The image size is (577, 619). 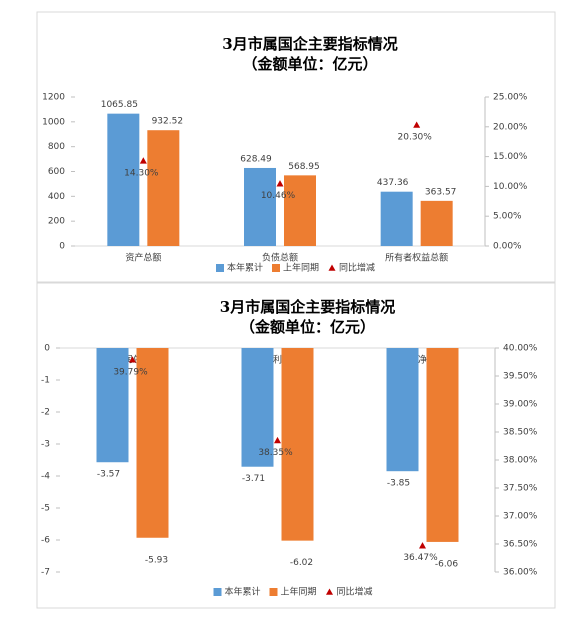 What do you see at coordinates (278, 196) in the screenshot?
I see `data-label: 10.46%` at bounding box center [278, 196].